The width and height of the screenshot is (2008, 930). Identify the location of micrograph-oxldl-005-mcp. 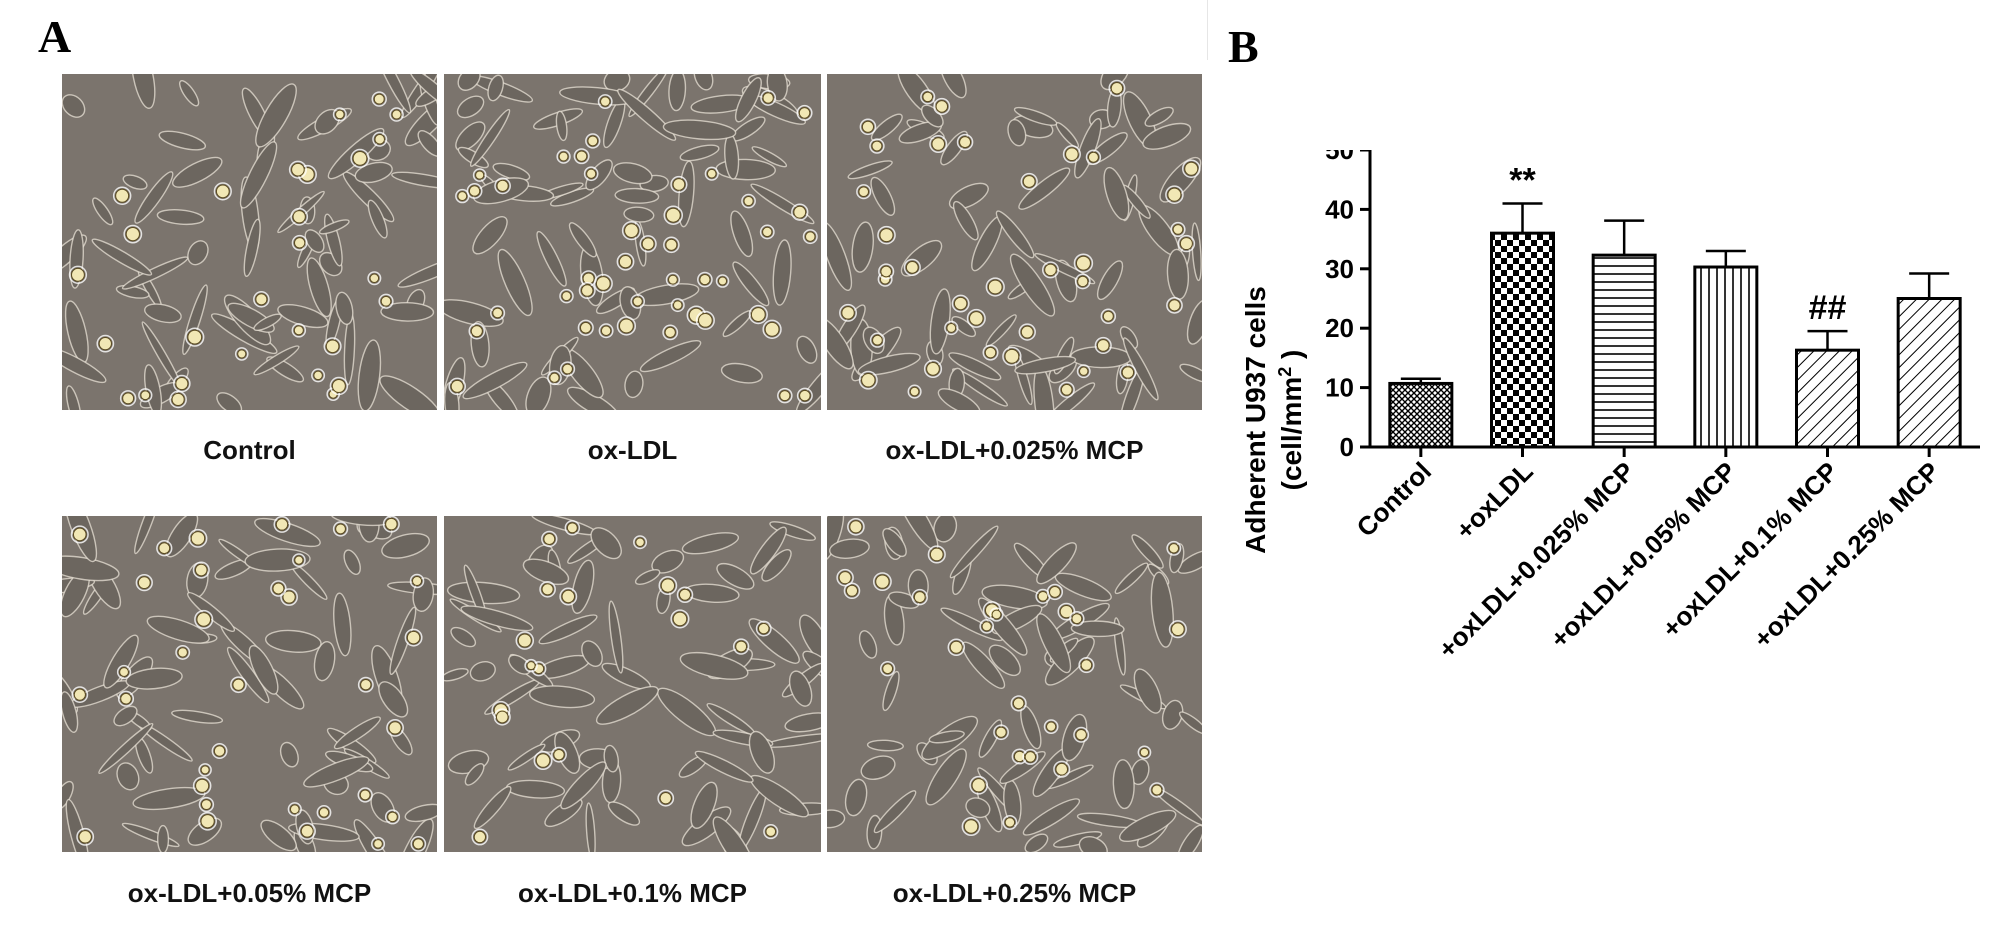
(249, 684).